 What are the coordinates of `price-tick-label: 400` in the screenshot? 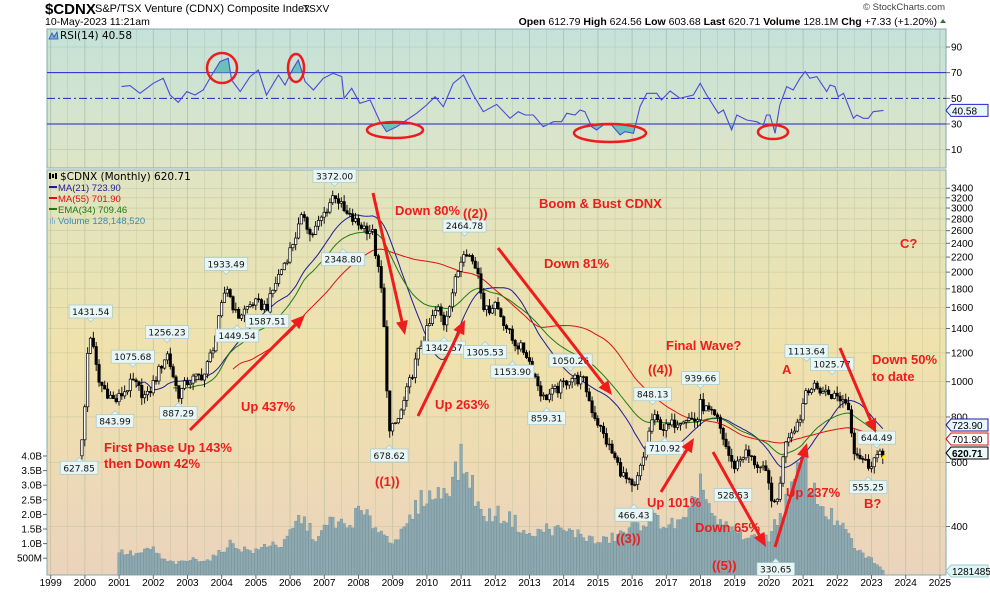 It's located at (959, 527).